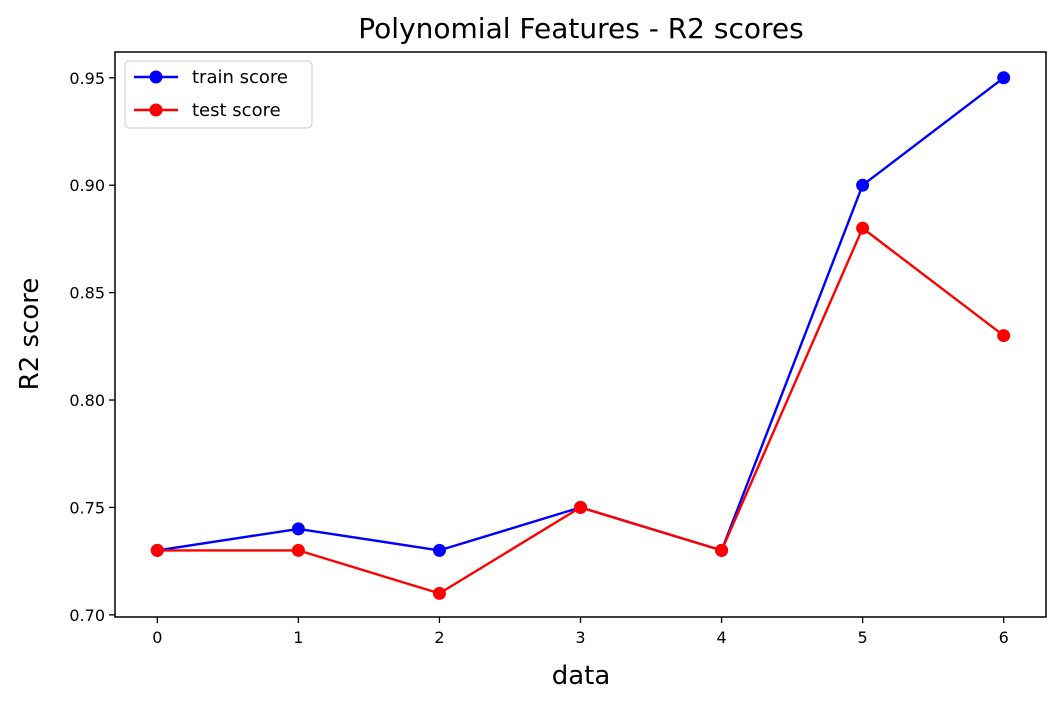 This screenshot has height=706, width=1060. I want to click on y-tick-label: 0.80, so click(87, 400).